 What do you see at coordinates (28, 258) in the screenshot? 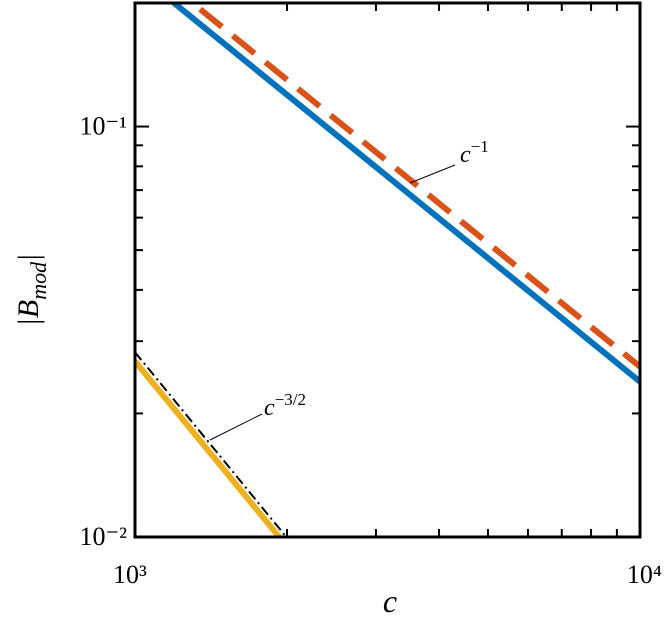
I see `y-label-close: |` at bounding box center [28, 258].